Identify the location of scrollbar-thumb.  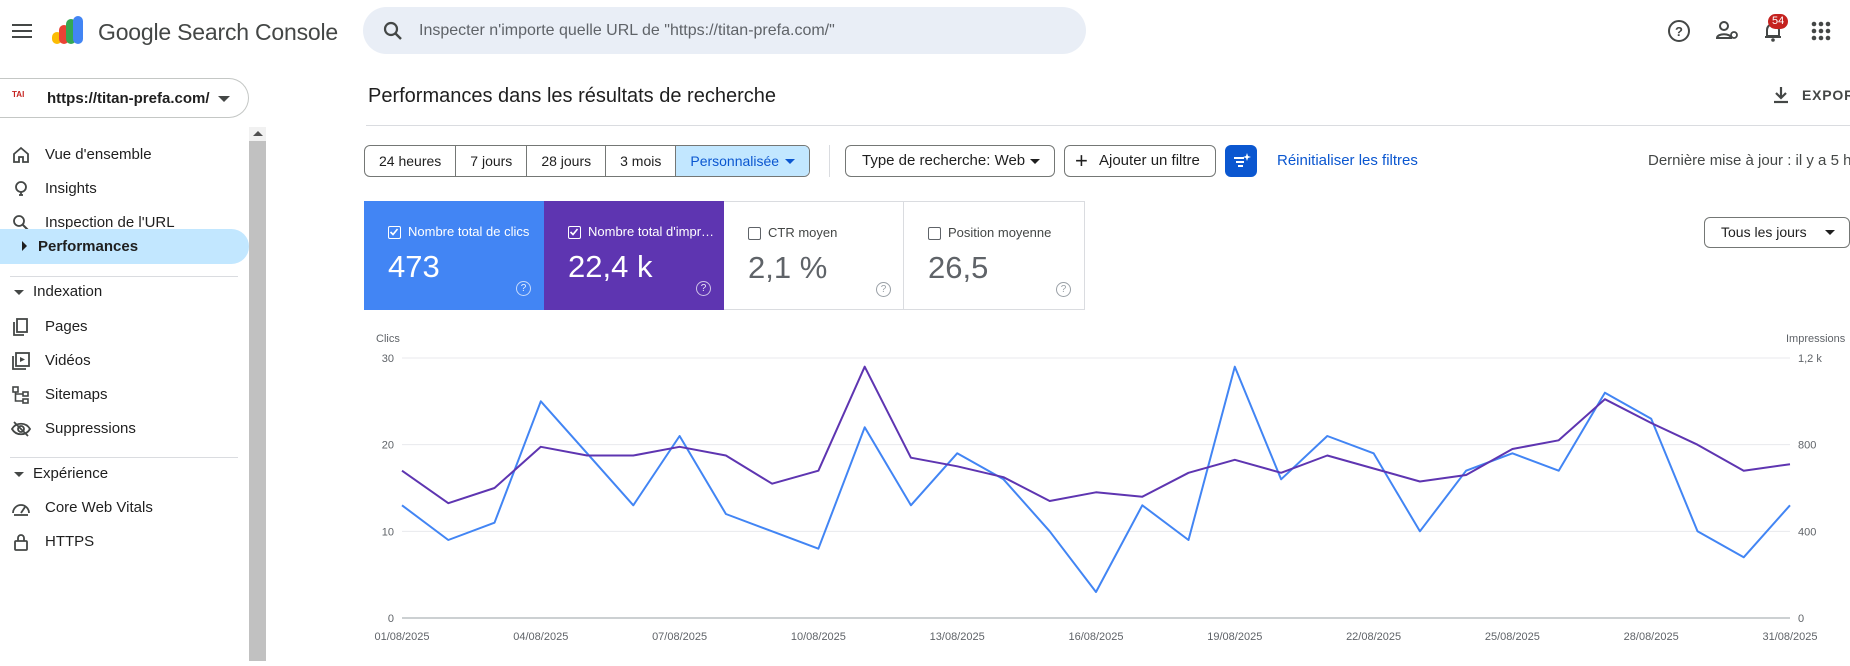
(257, 401).